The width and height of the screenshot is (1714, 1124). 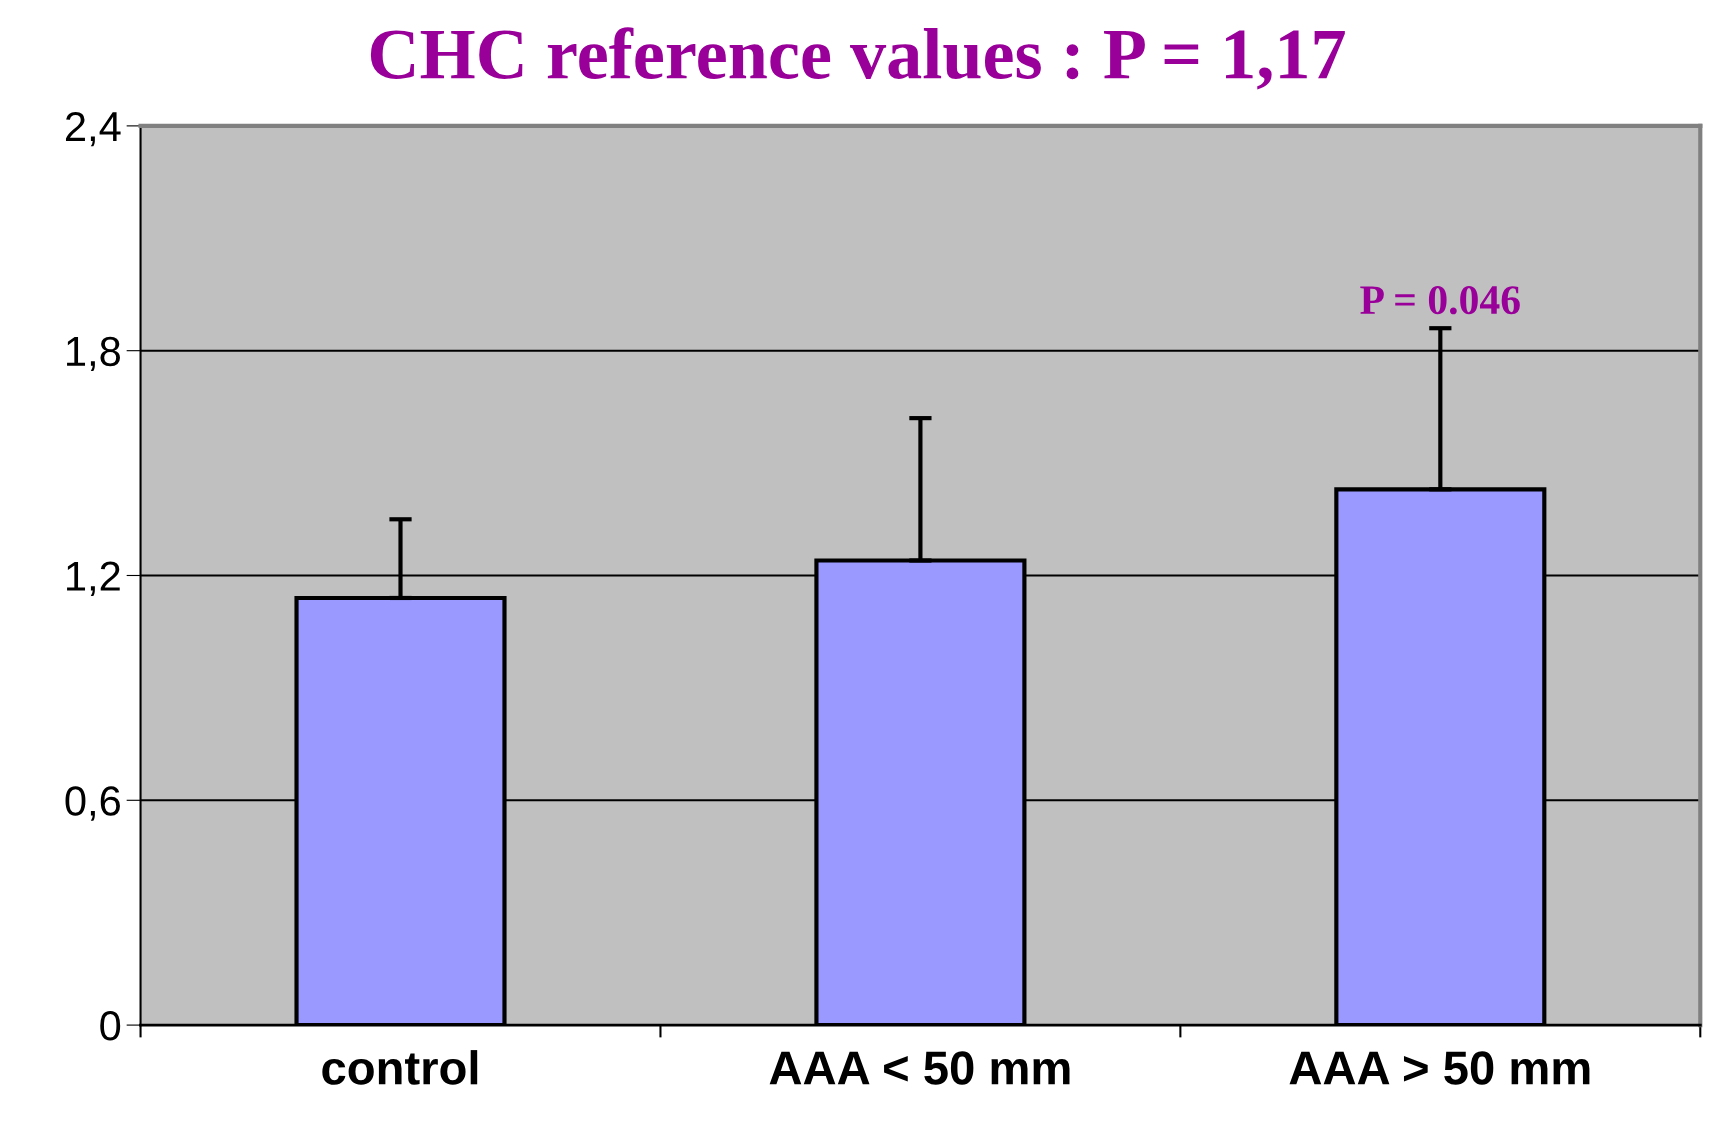 What do you see at coordinates (857, 58) in the screenshot?
I see `chart-title: CHC reference values : P = 1,17` at bounding box center [857, 58].